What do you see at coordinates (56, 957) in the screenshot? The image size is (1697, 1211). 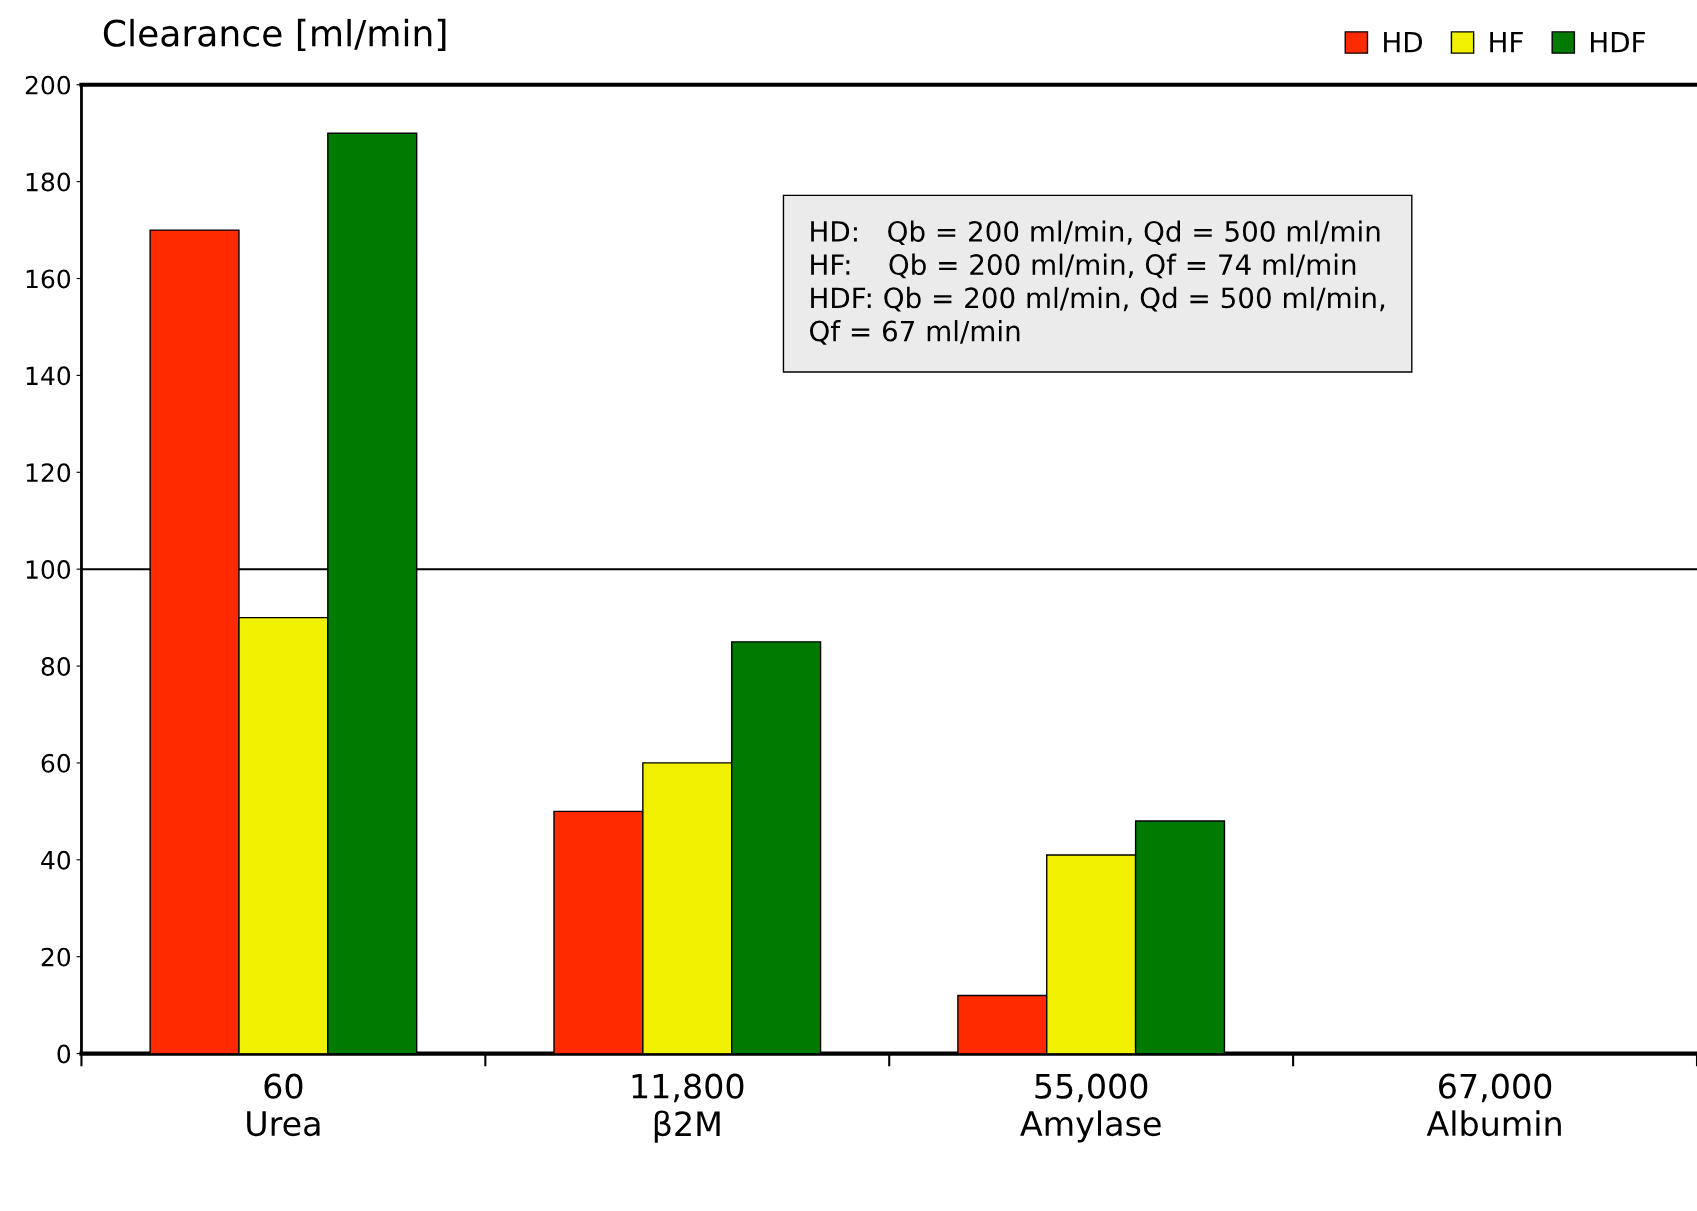 I see `y-tick-label: 20` at bounding box center [56, 957].